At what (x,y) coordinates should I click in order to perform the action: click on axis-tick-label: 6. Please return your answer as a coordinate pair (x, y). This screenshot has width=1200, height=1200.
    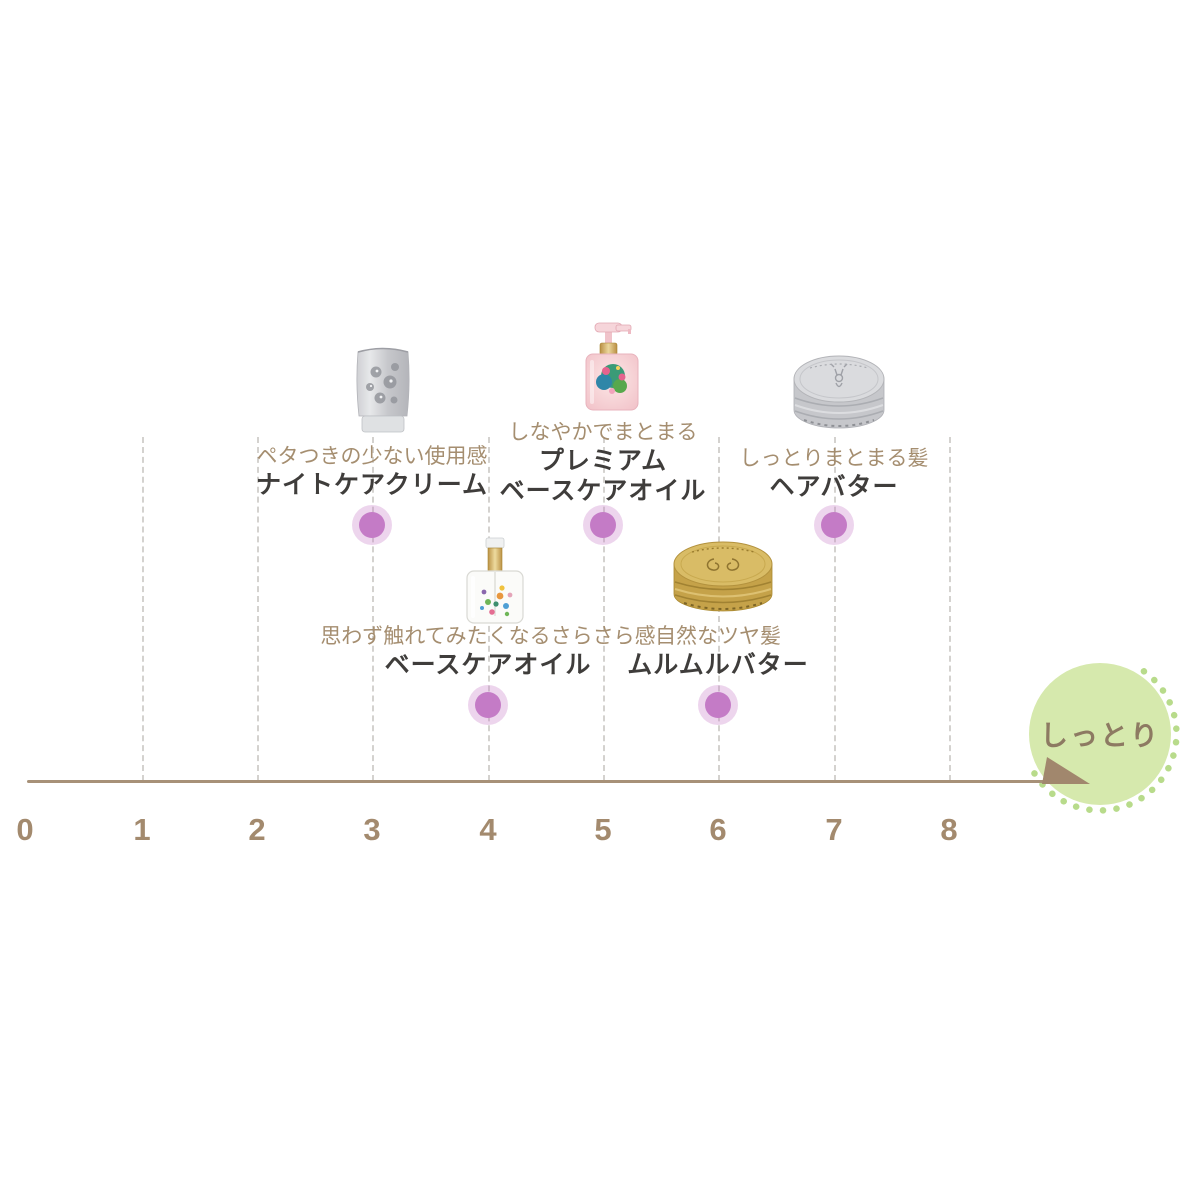
    Looking at the image, I should click on (718, 829).